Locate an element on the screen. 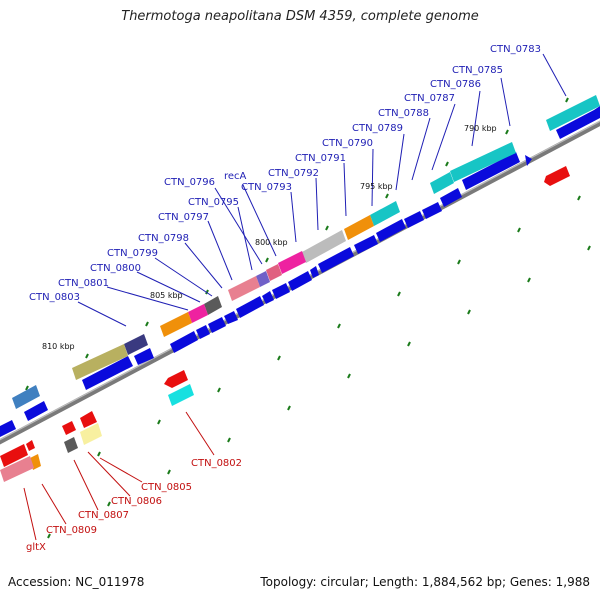 Image resolution: width=600 pixels, height=600 pixels. label-ctn-0786: CTN_0786 is located at coordinates (455, 84).